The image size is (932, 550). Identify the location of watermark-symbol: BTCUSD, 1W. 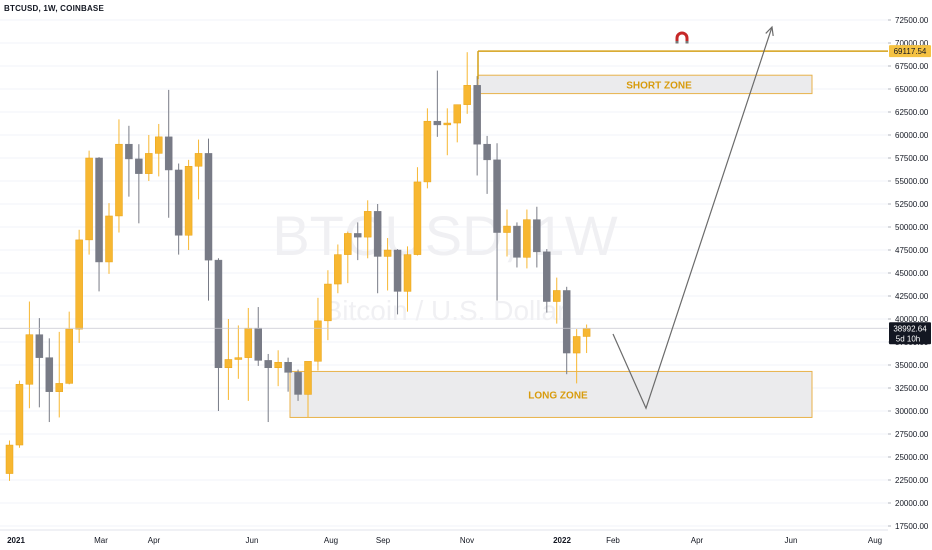
(444, 235).